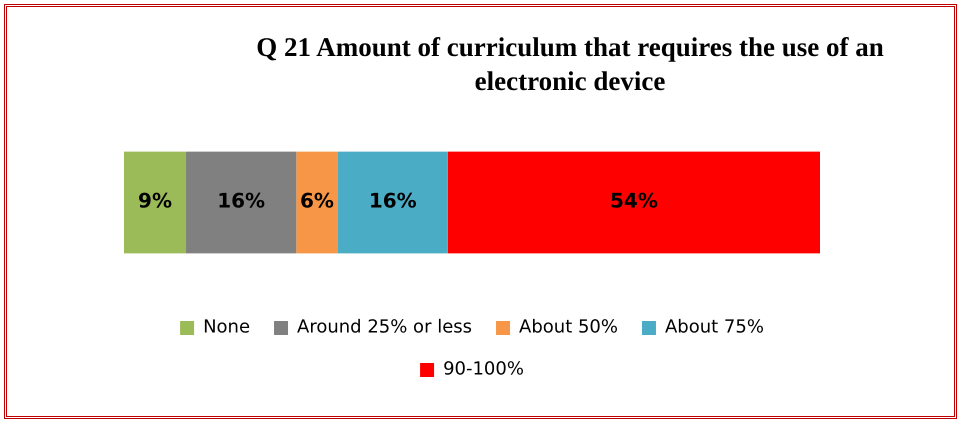 The image size is (967, 429). I want to click on legend-label: Around 25% or less, so click(384, 327).